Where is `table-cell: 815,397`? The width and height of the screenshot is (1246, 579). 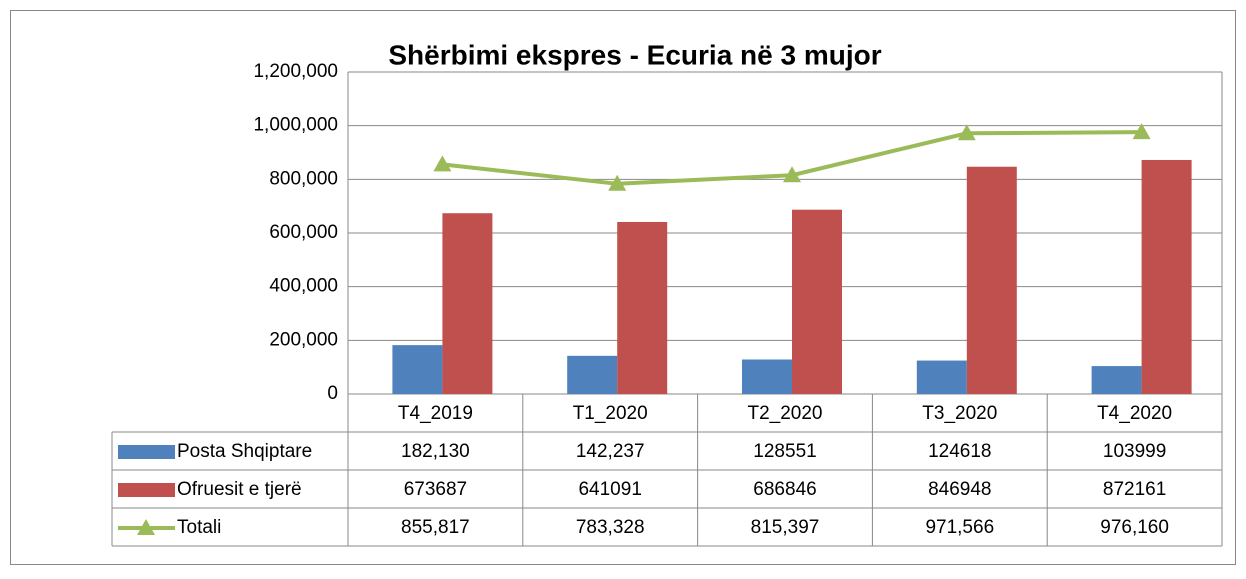
table-cell: 815,397 is located at coordinates (785, 527).